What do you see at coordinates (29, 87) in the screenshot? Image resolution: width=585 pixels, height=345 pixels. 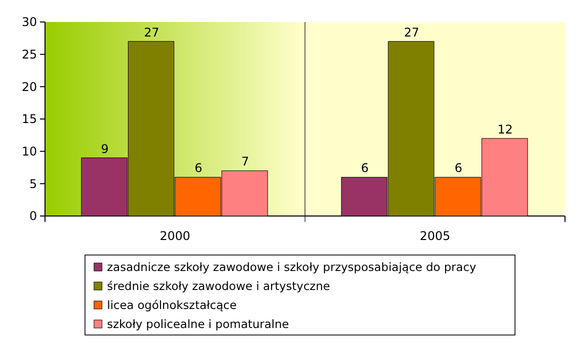 I see `y-tick-label: 20` at bounding box center [29, 87].